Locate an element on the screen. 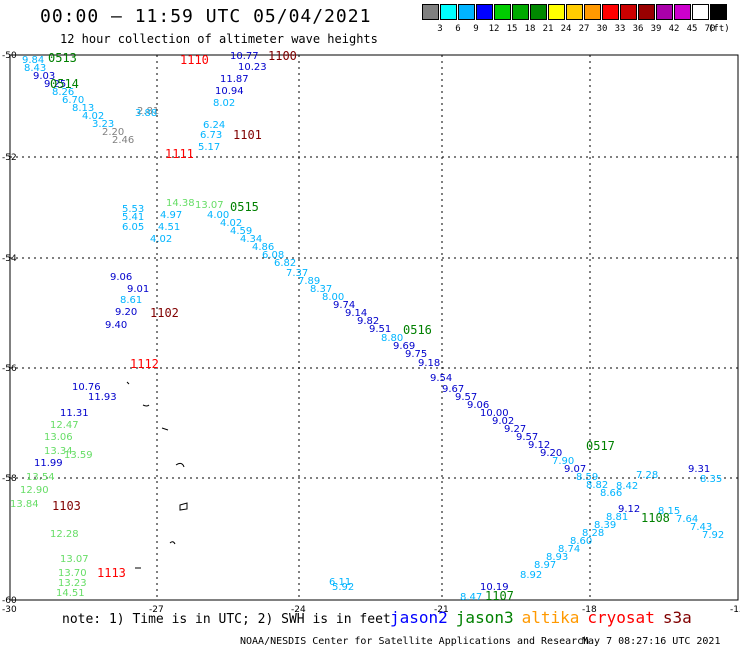 This screenshot has height=650, width=740. wave-height-label: 5.41 is located at coordinates (133, 217).